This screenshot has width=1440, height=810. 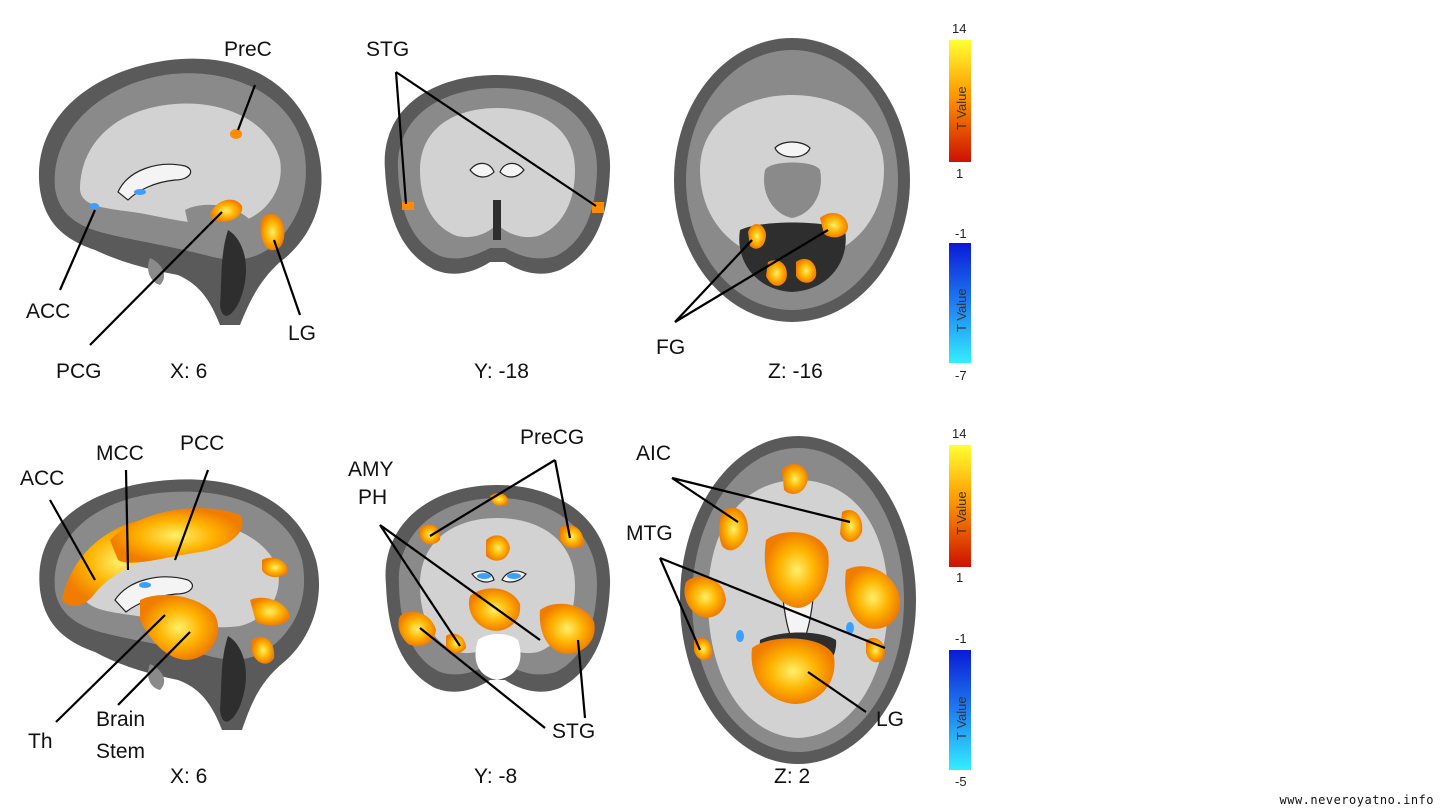 What do you see at coordinates (653, 453) in the screenshot?
I see `label-aic: AIC` at bounding box center [653, 453].